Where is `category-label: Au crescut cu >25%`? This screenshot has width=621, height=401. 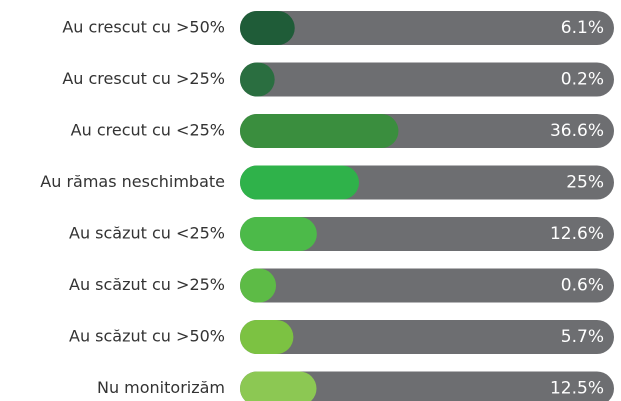 category-label: Au crescut cu >25% is located at coordinates (143, 78).